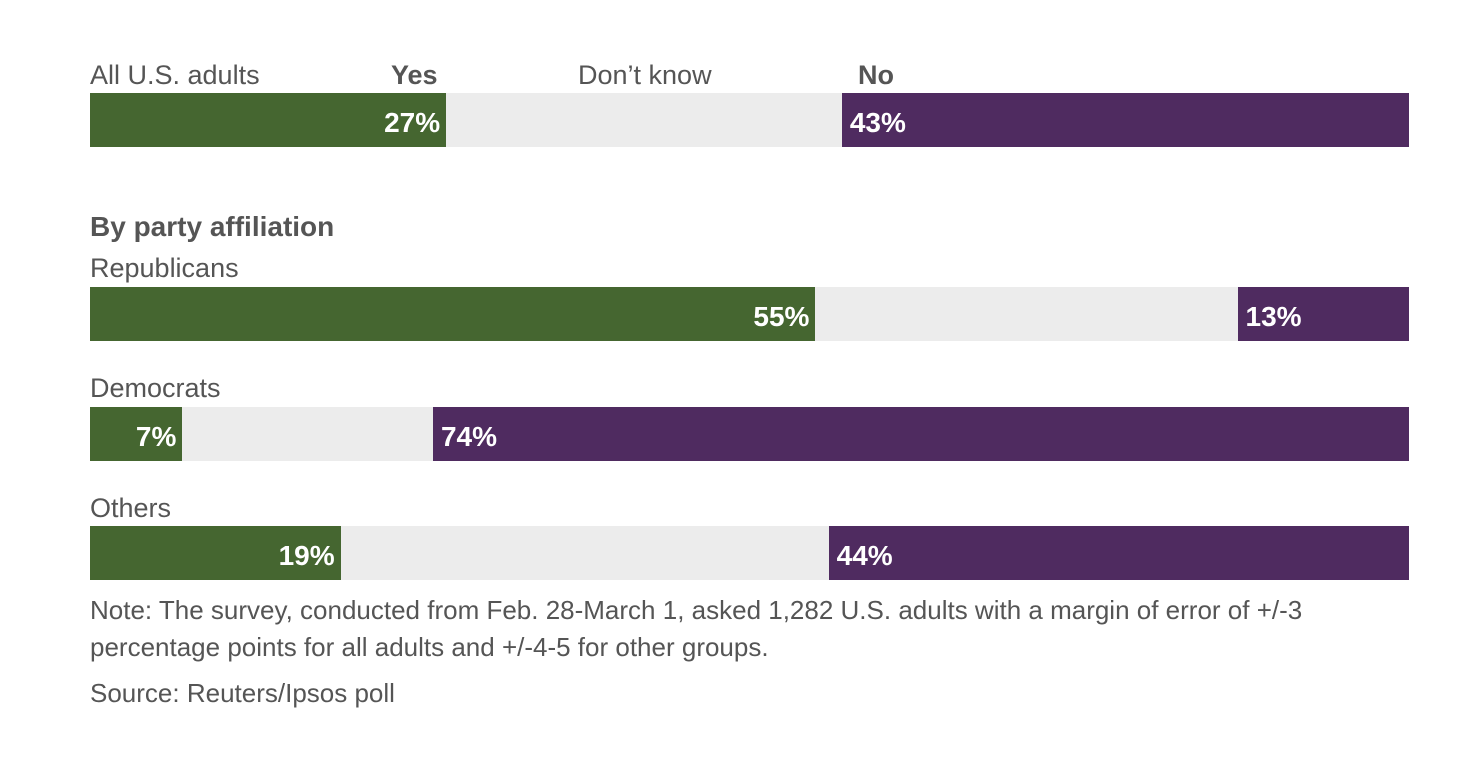 The image size is (1465, 770). Describe the element at coordinates (920, 434) in the screenshot. I see `bar-no-democrats` at that location.